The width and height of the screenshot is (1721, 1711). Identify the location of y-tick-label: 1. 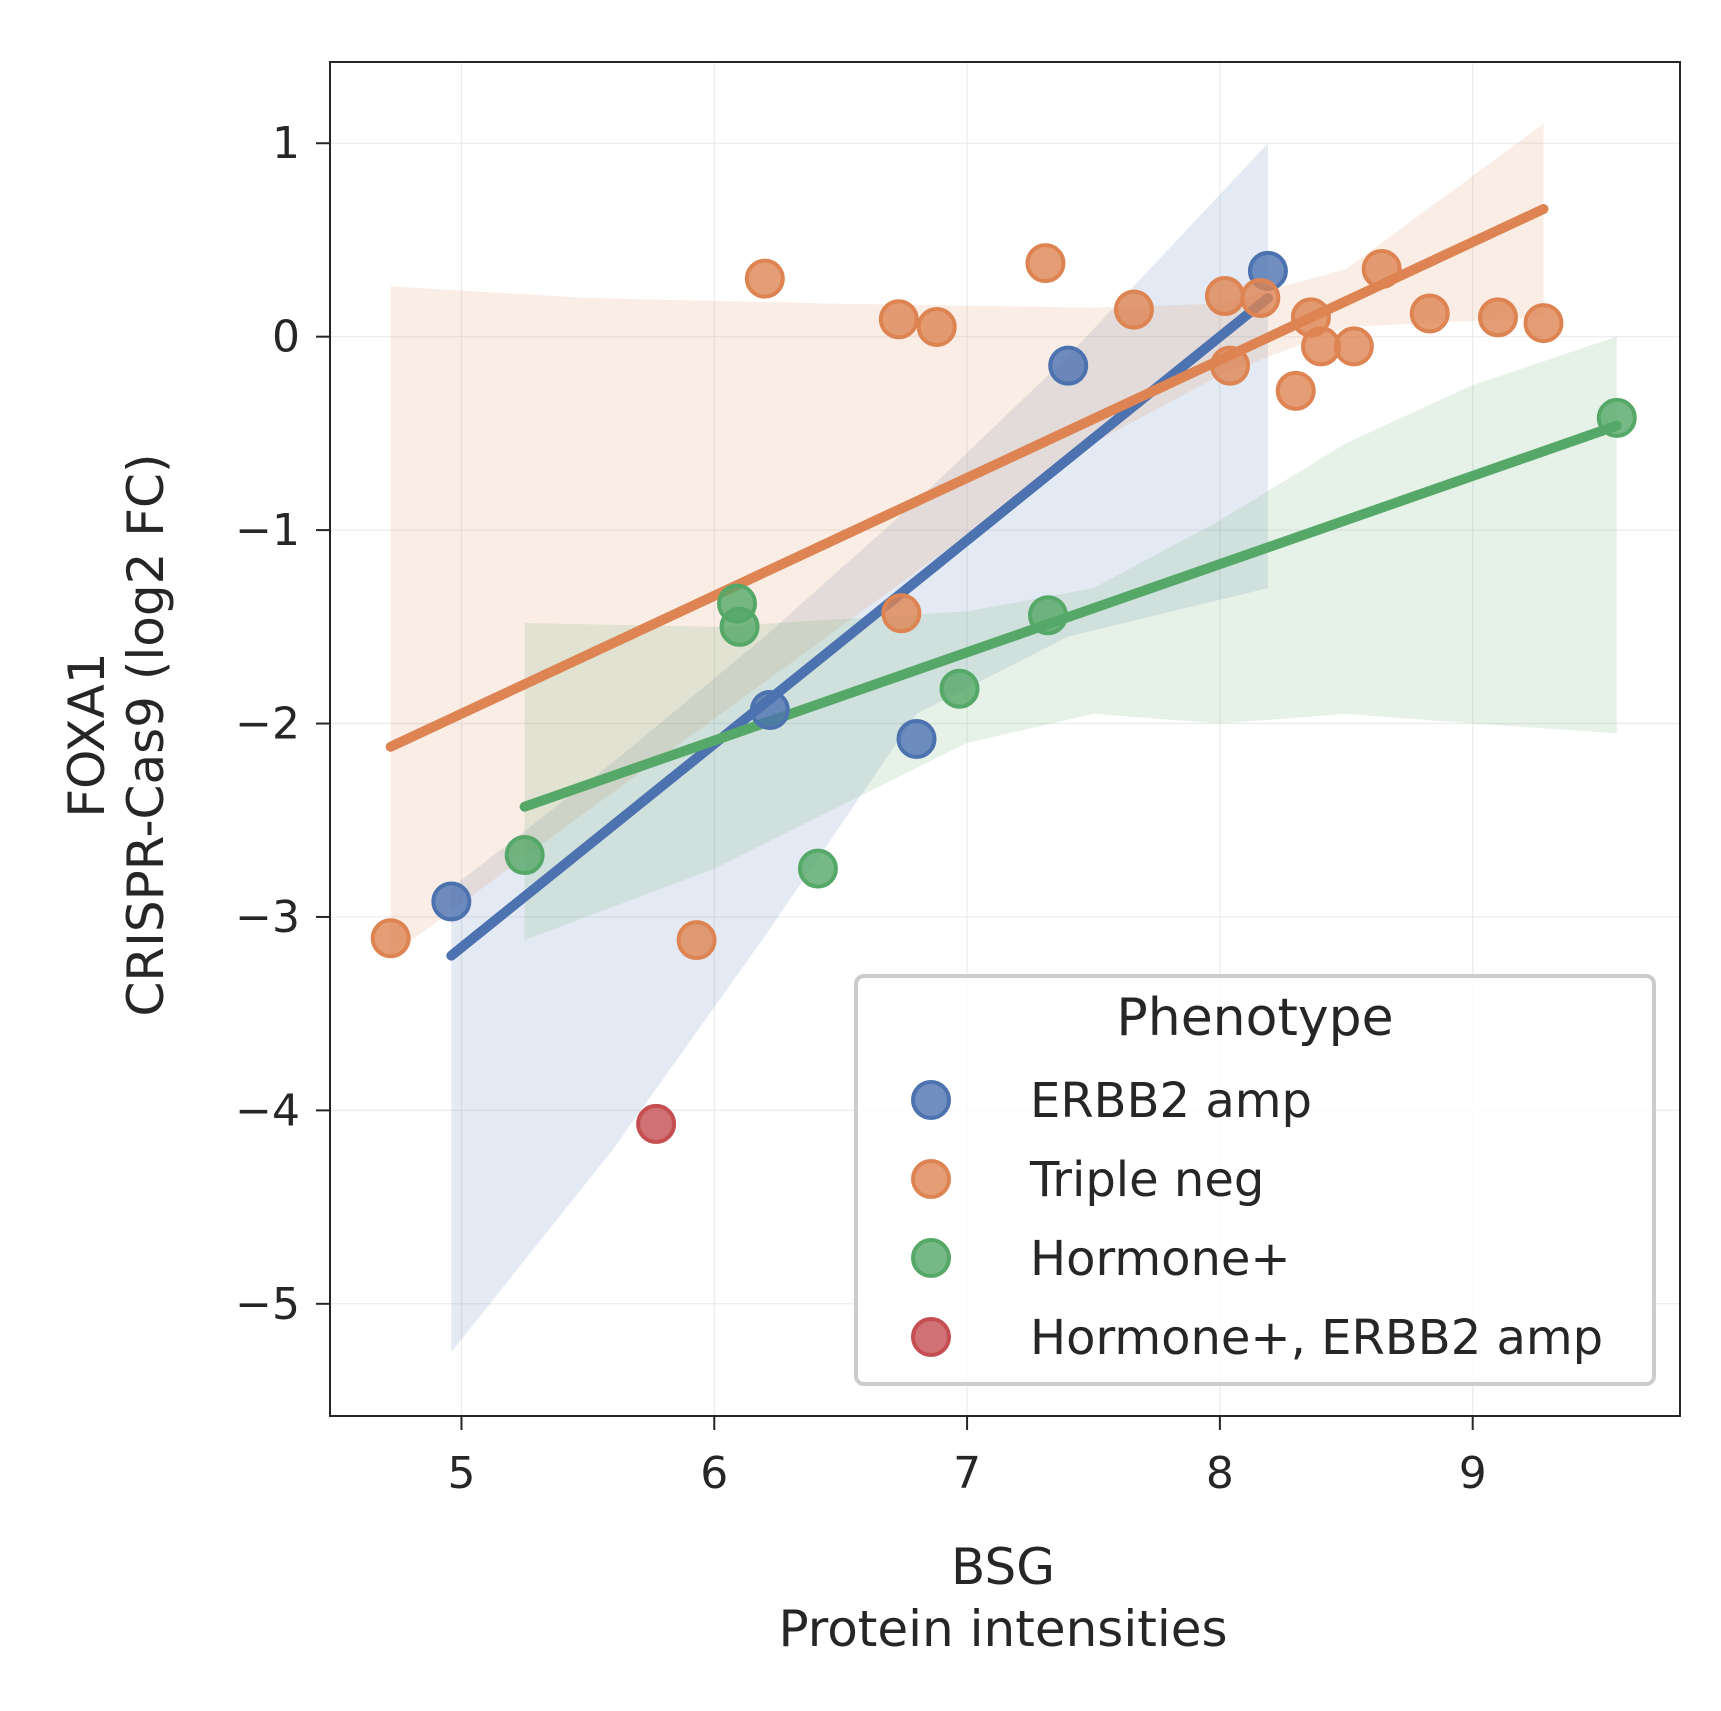
(286, 143).